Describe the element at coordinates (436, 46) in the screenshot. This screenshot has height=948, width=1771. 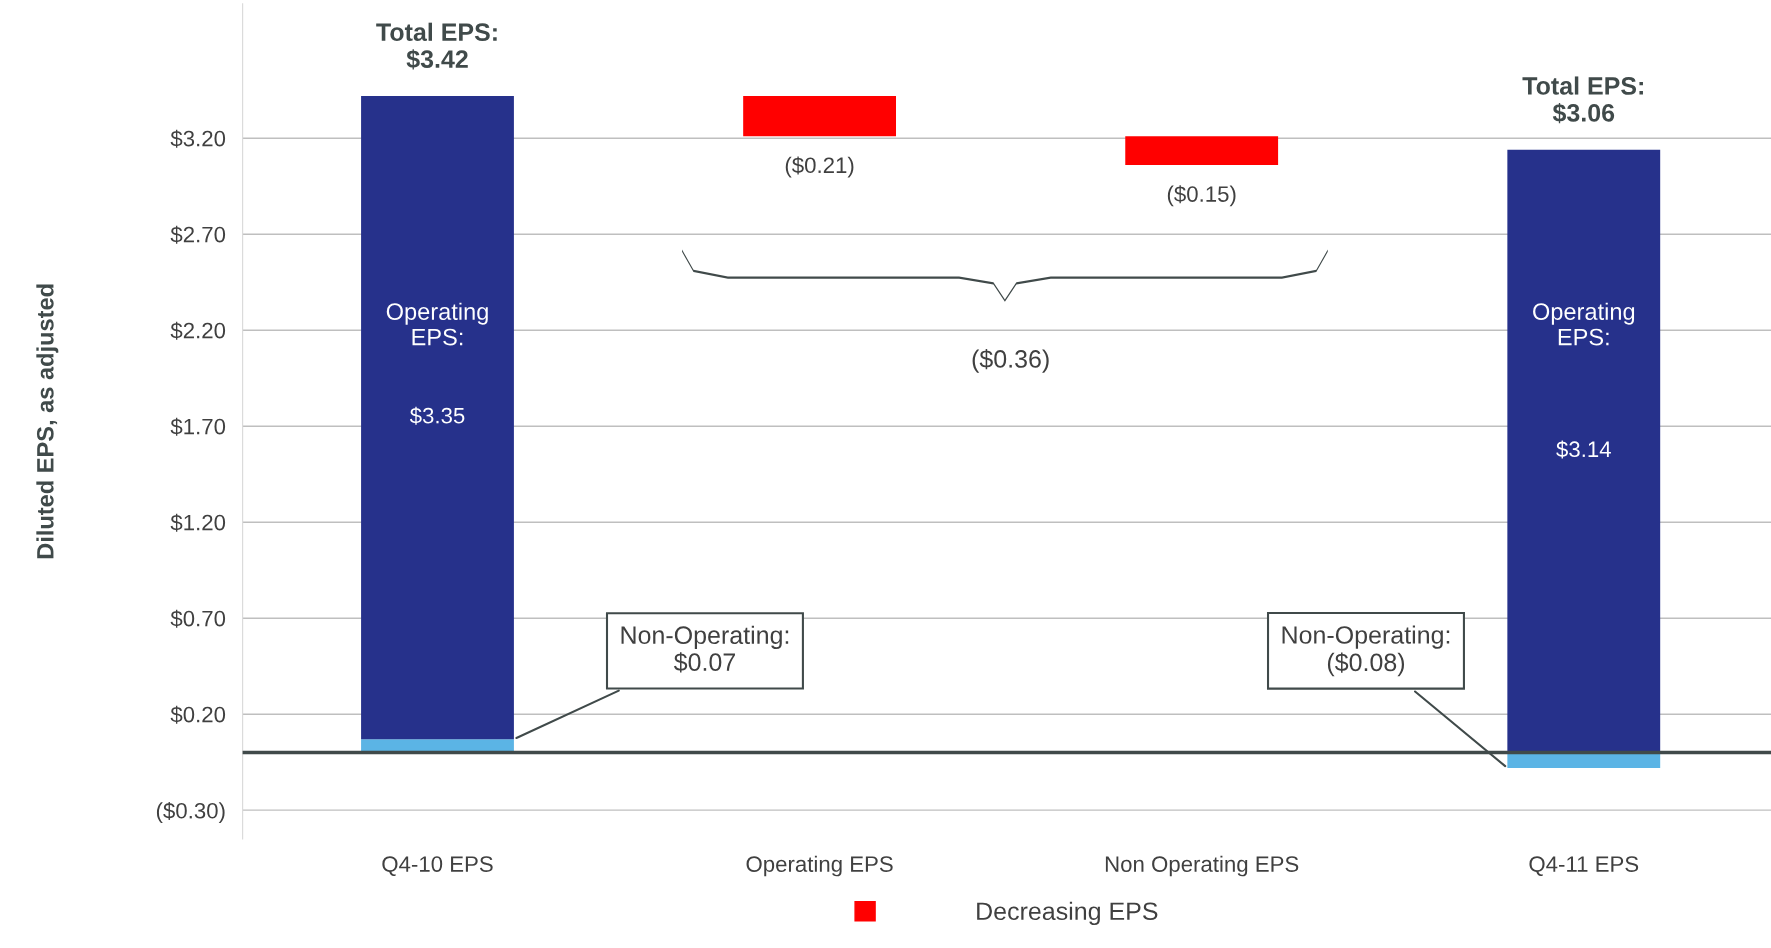
I see `total-label: Total EPS: $3.42` at that location.